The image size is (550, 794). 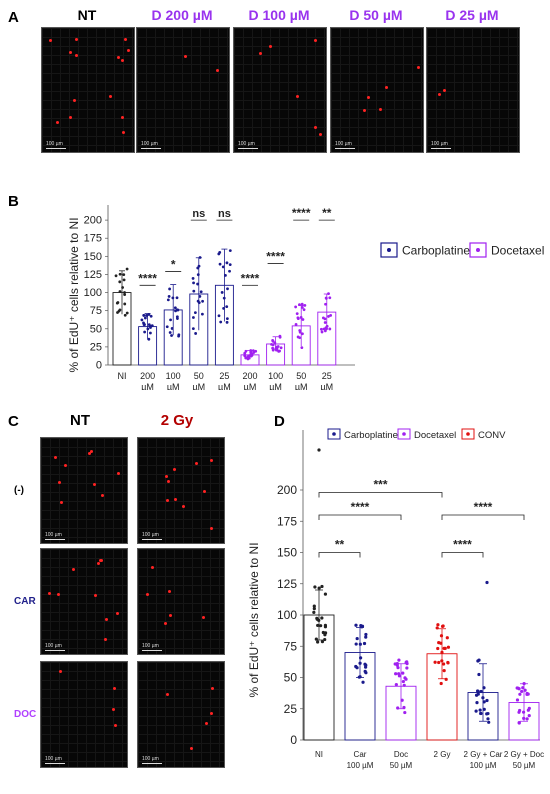 I want to click on legend-swatch, so click(x=389, y=250).